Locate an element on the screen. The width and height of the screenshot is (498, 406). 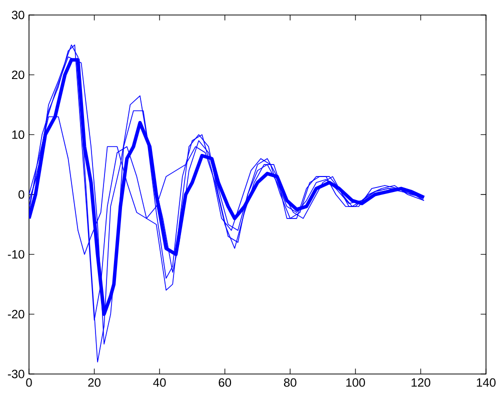
y-tick-label: 30 is located at coordinates (18, 15).